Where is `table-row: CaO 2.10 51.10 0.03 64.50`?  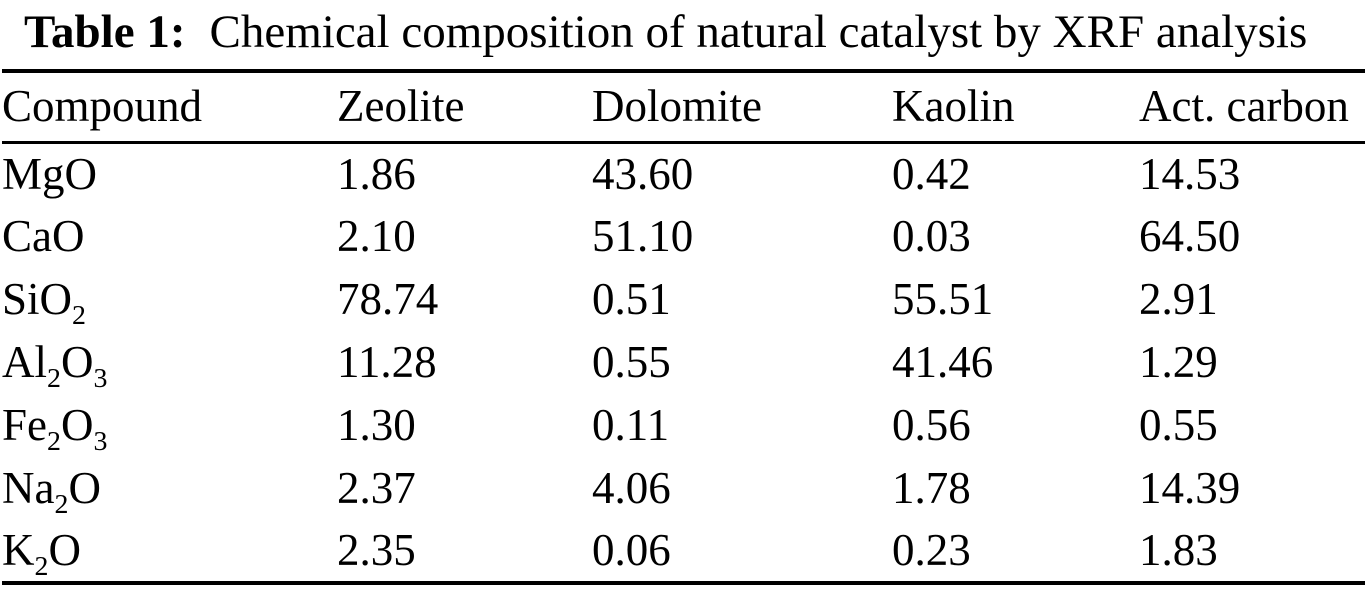 table-row: CaO 2.10 51.10 0.03 64.50 is located at coordinates (683, 236).